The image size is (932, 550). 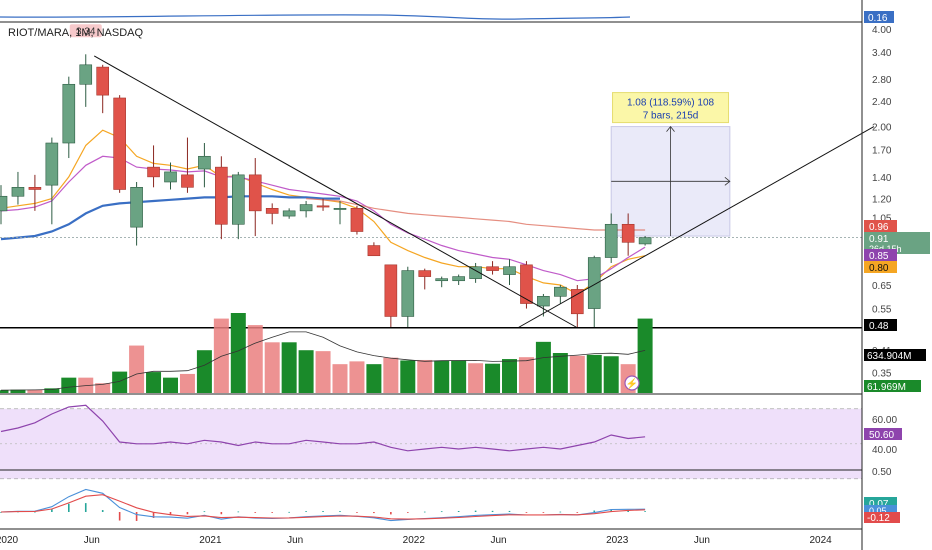 What do you see at coordinates (416, 540) in the screenshot?
I see `time-axis: 2020 Jun 2021 Jun 2022 Jun 2023 Jun 2024` at bounding box center [416, 540].